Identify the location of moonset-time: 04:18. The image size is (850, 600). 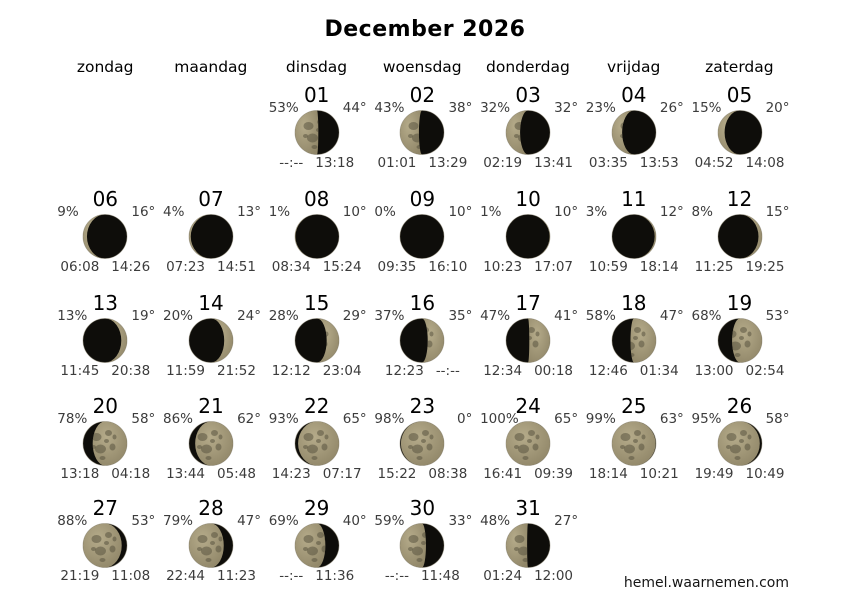
(131, 474).